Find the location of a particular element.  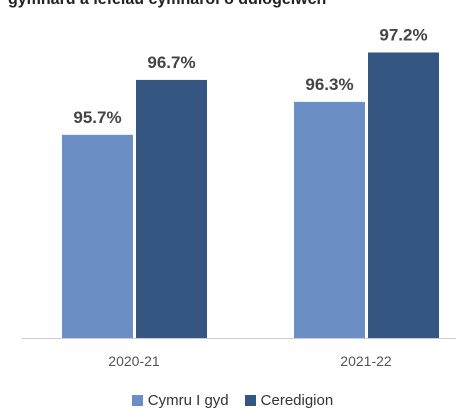

legend: Cymru I gyd Ceredigion is located at coordinates (232, 400).